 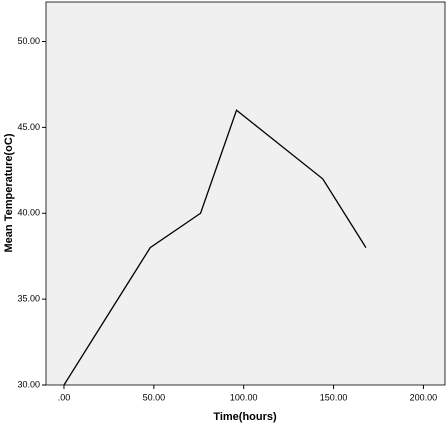 What do you see at coordinates (424, 397) in the screenshot?
I see `x-tick-label: 200.00` at bounding box center [424, 397].